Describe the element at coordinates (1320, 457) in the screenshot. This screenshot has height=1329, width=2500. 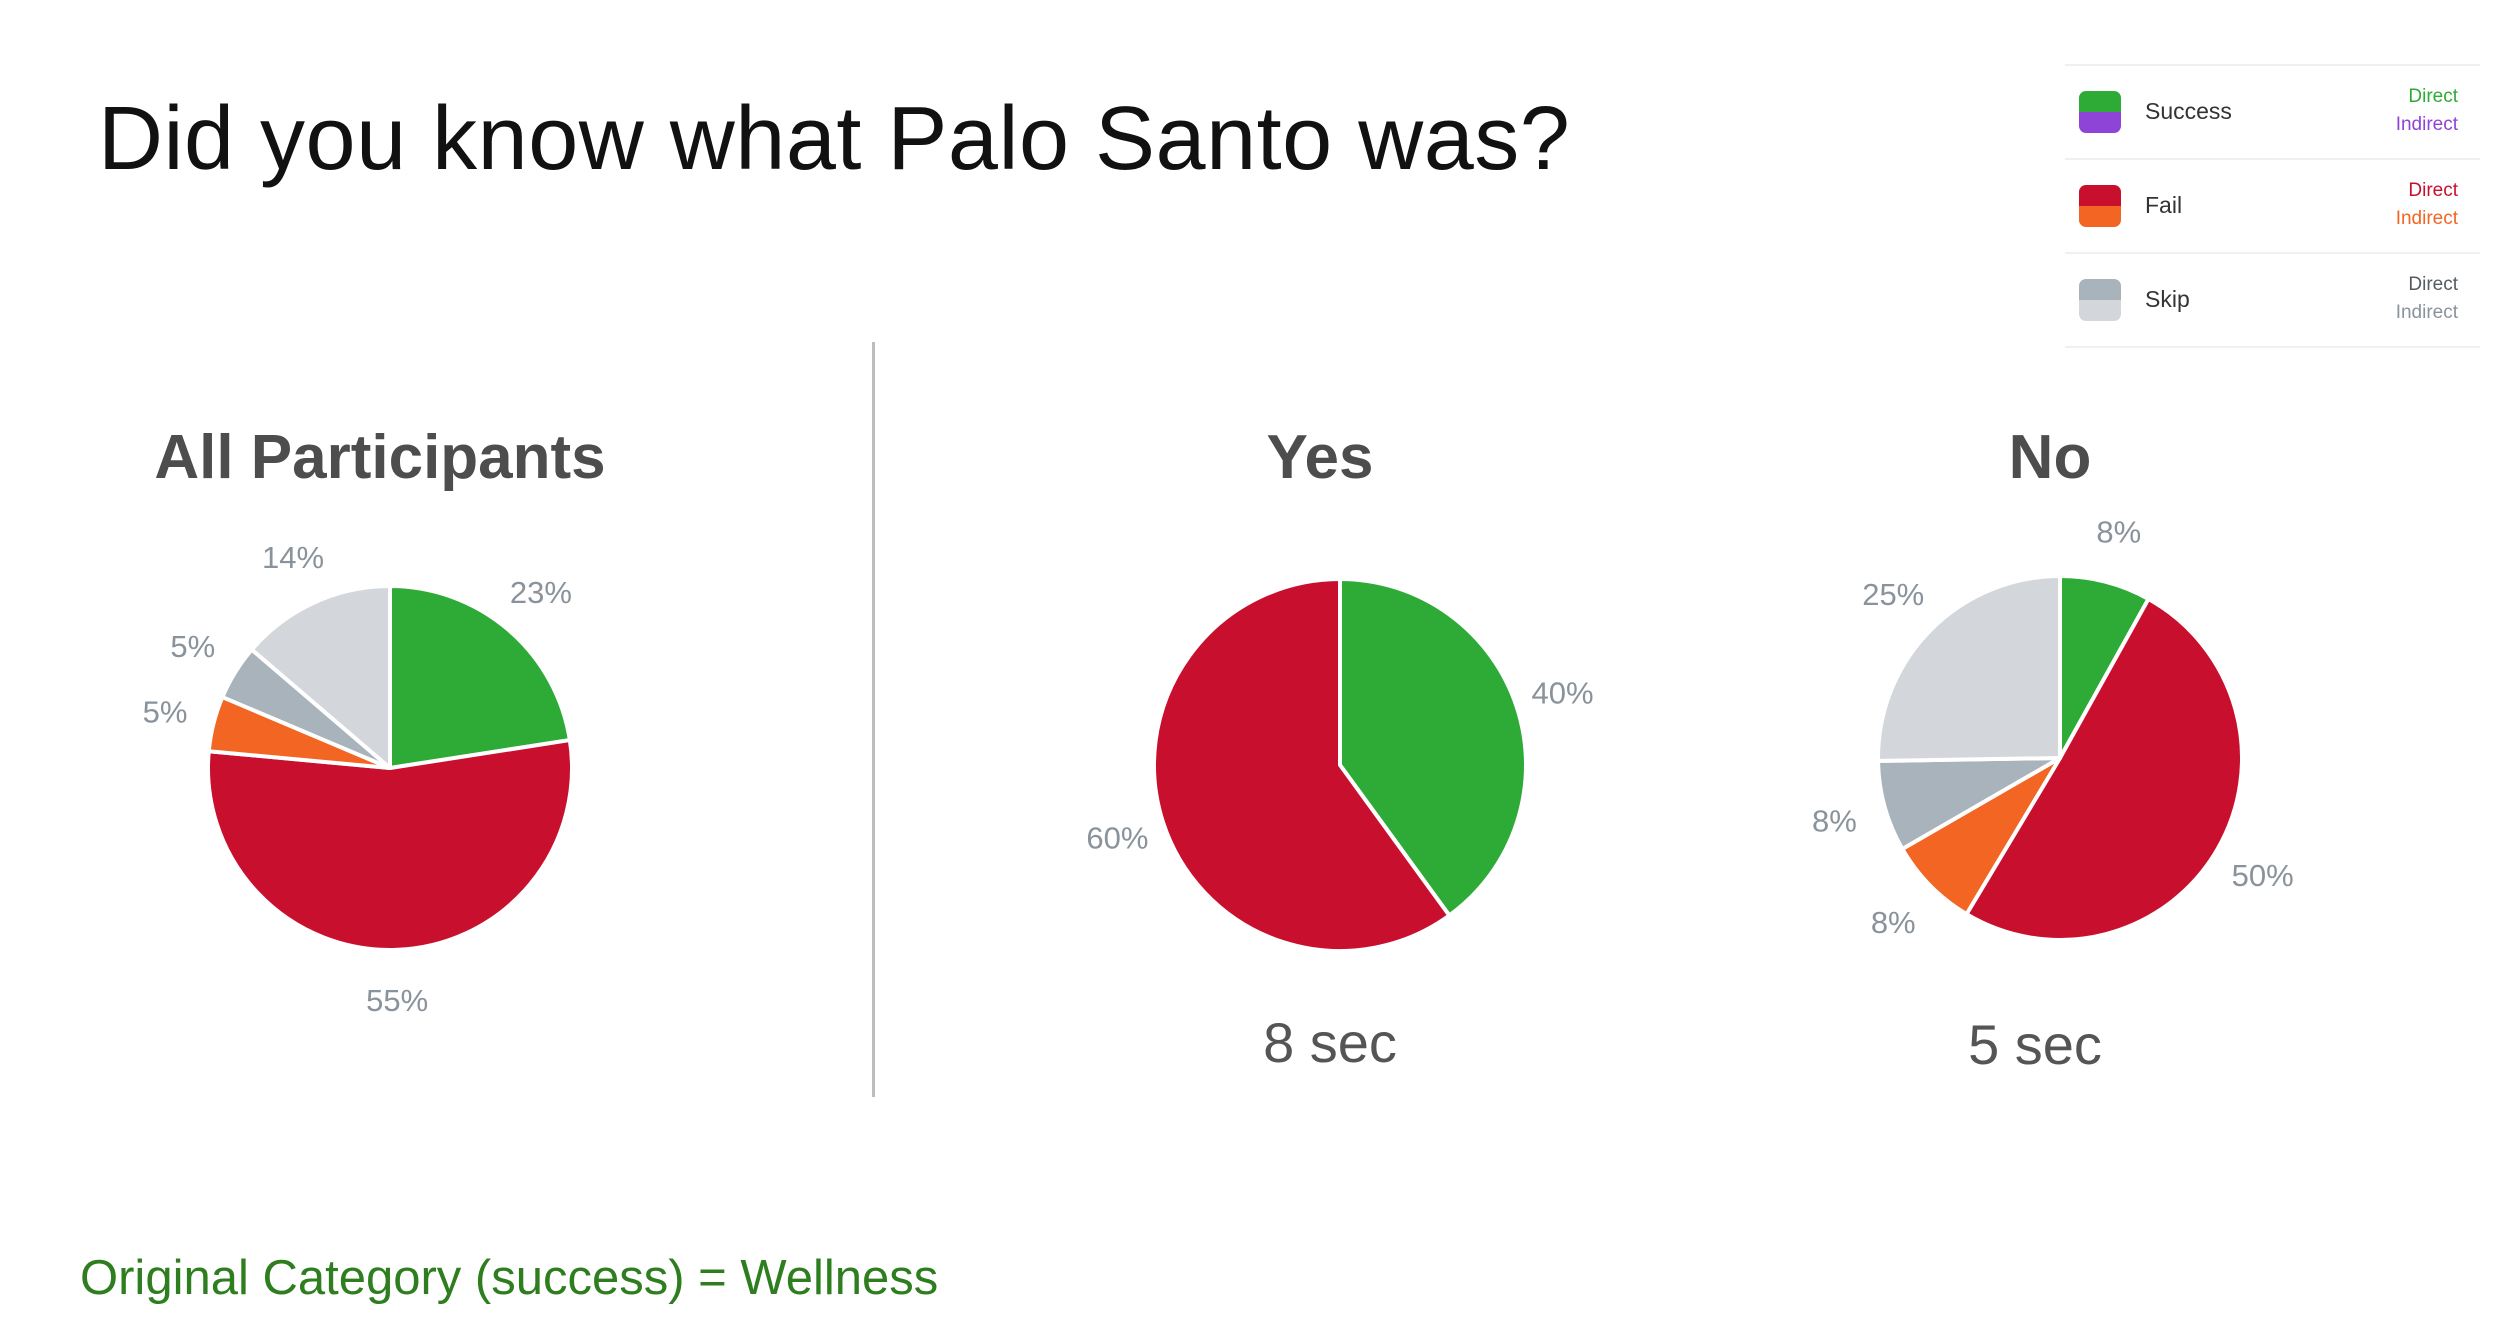
I see `chart-title-yes: Yes` at that location.